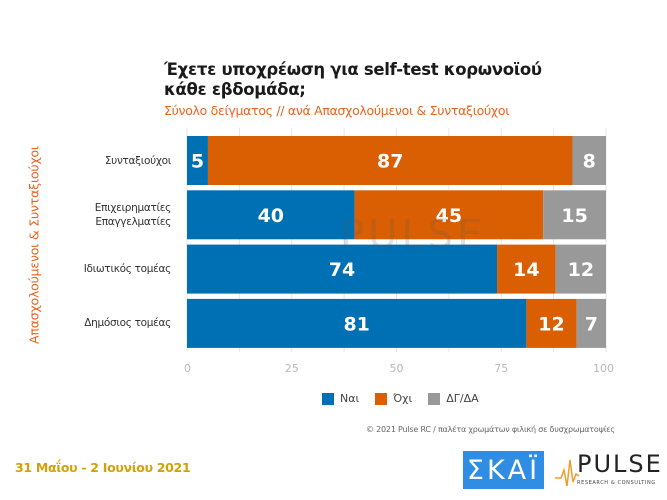  I want to click on data-label: 45, so click(449, 216).